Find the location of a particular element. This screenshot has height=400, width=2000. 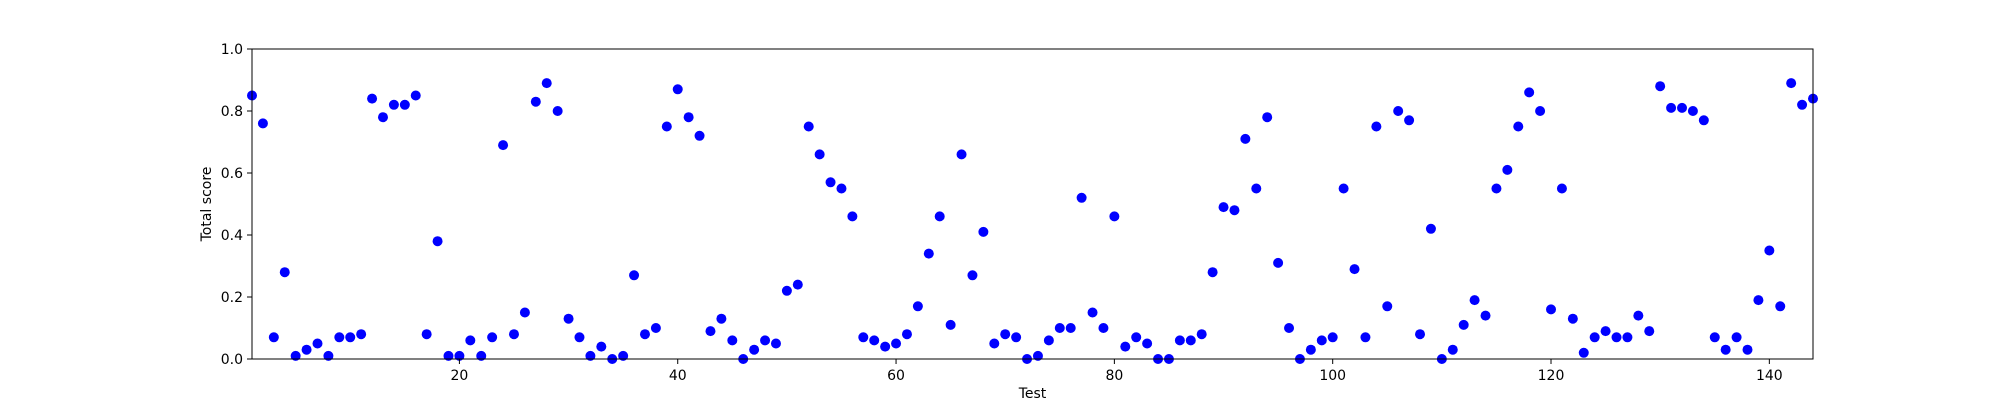

y-axis-label: Total score is located at coordinates (207, 205).